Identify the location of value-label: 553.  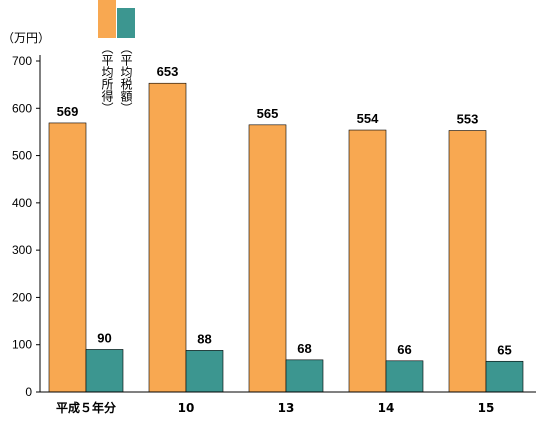
(468, 119).